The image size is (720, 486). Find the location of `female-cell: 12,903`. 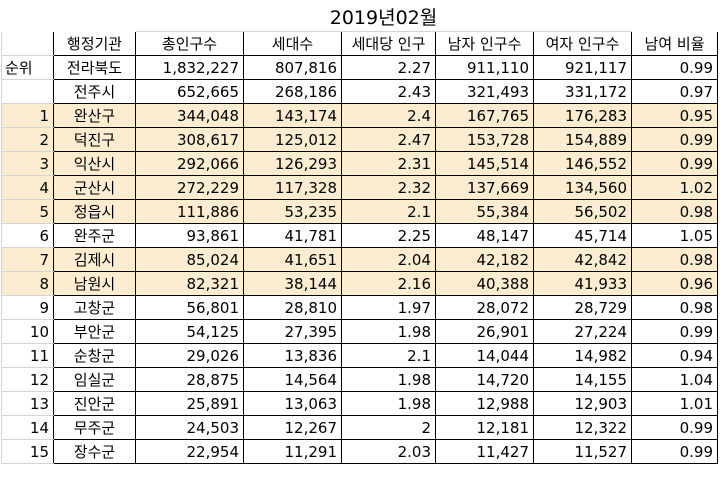

female-cell: 12,903 is located at coordinates (582, 403).